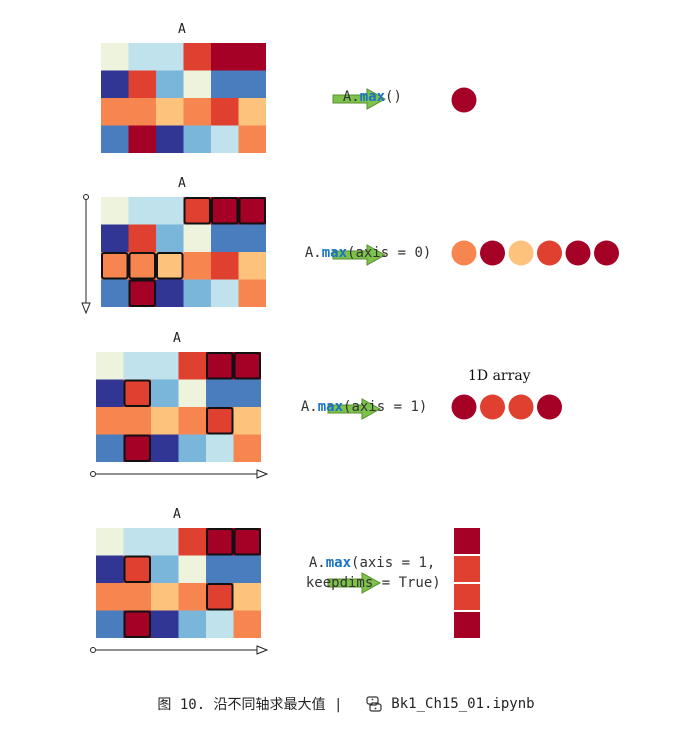 The width and height of the screenshot is (692, 733). I want to click on code-label-2: A.max(axis = 0), so click(368, 253).